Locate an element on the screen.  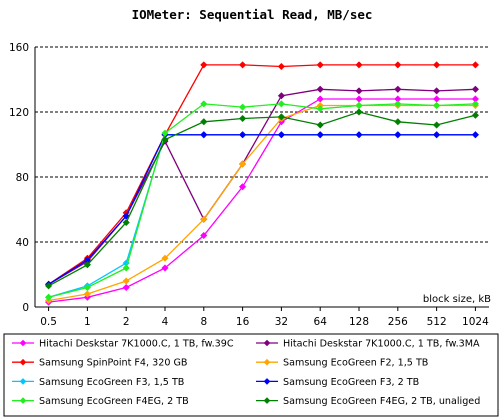
legend-label: Samsung EcoGreen F4EG, 2 TB is located at coordinates (114, 401).